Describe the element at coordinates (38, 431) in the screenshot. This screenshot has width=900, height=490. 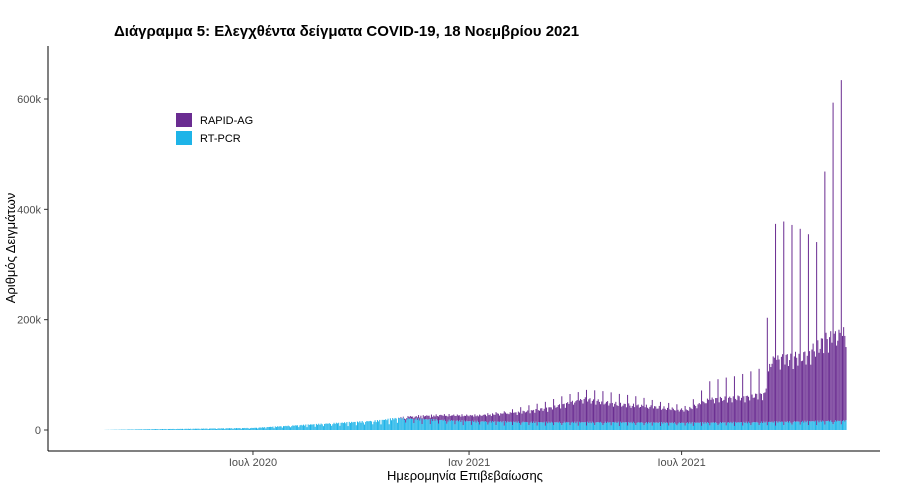
I see `y-tick-label: 0` at that location.